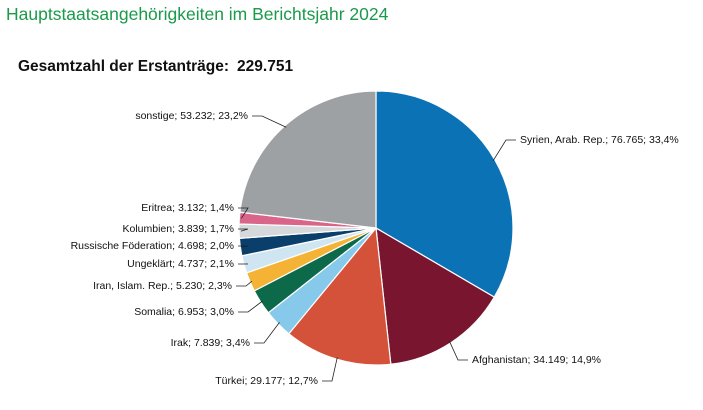  Describe the element at coordinates (191, 116) in the screenshot. I see `slice-label: sonstige; 53.232; 23,2%` at that location.